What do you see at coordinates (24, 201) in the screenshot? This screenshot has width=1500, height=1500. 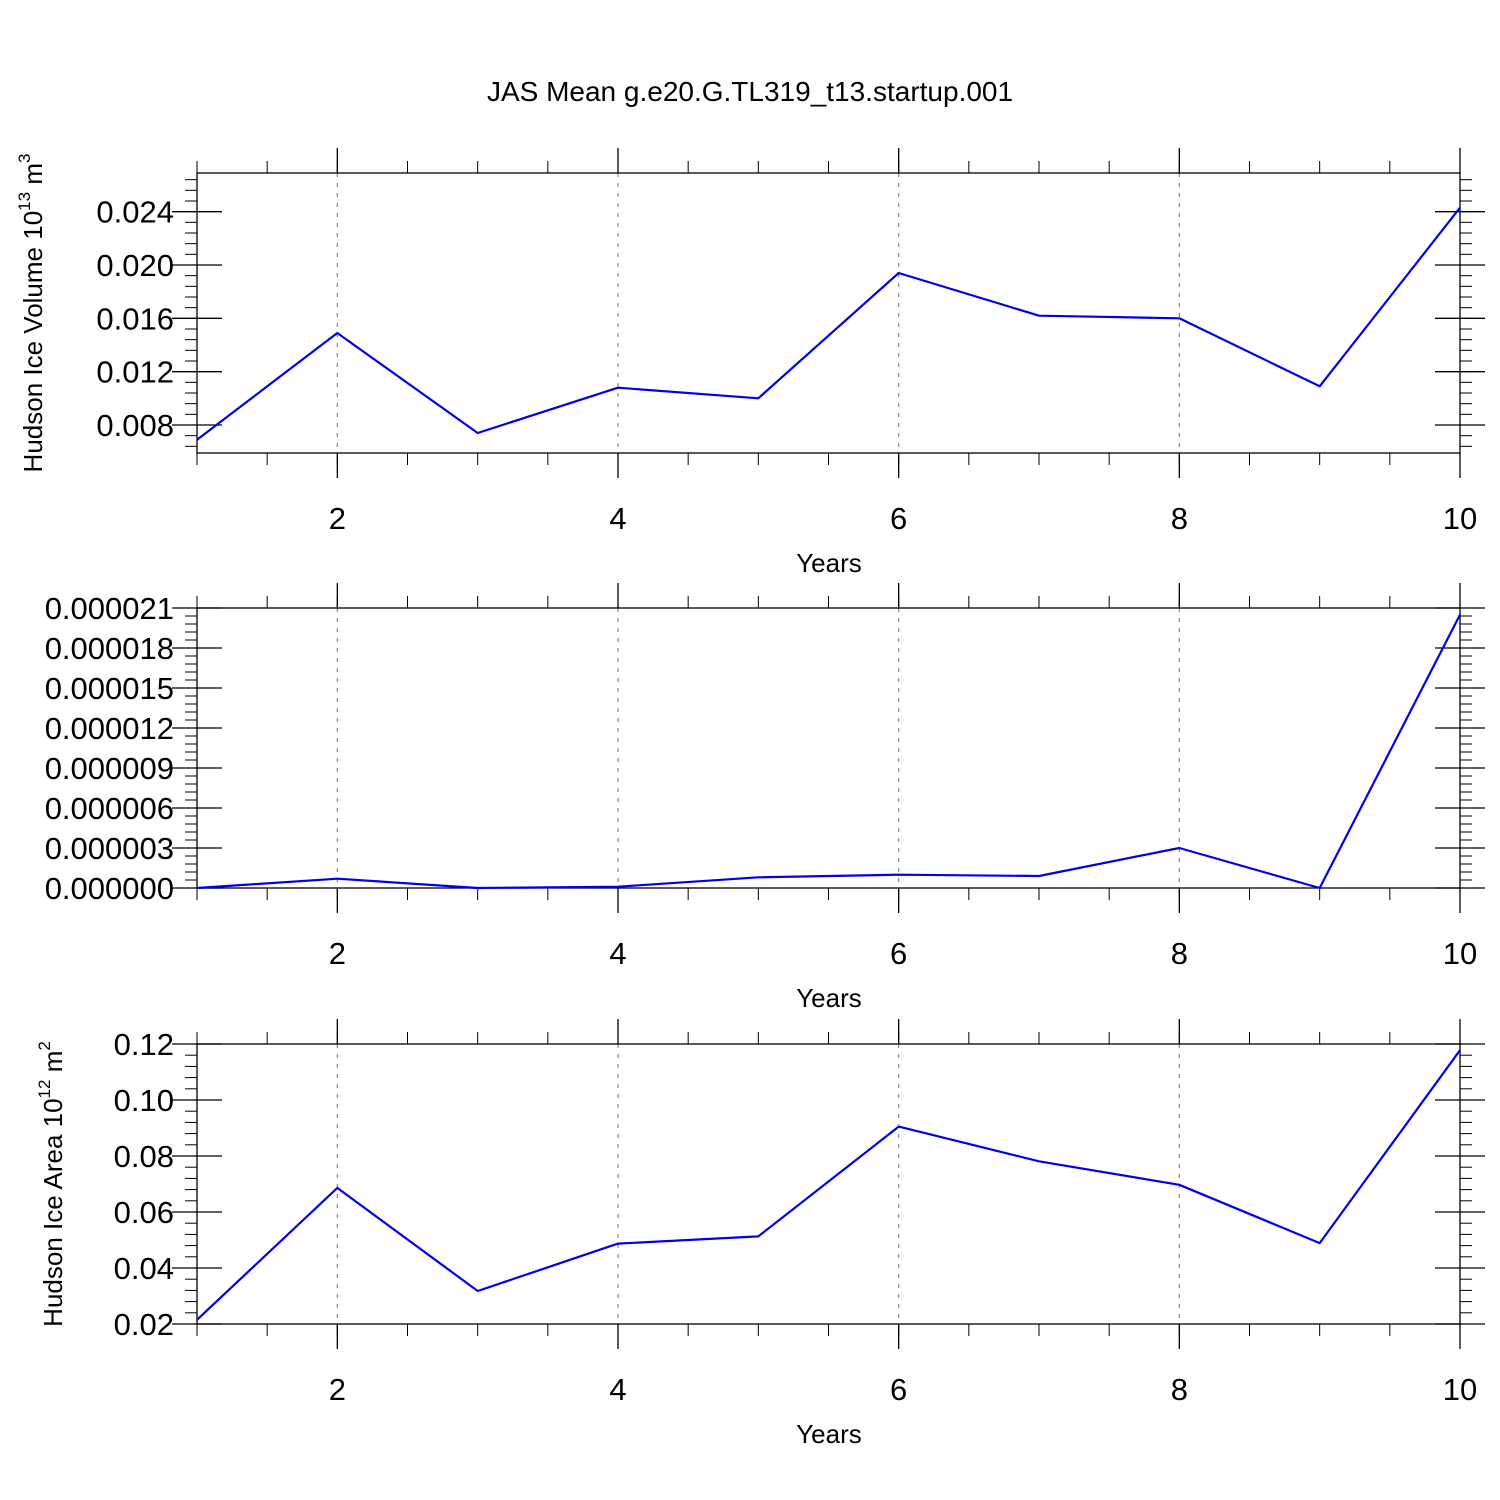 I see `y-axis-title-exponent: 13` at bounding box center [24, 201].